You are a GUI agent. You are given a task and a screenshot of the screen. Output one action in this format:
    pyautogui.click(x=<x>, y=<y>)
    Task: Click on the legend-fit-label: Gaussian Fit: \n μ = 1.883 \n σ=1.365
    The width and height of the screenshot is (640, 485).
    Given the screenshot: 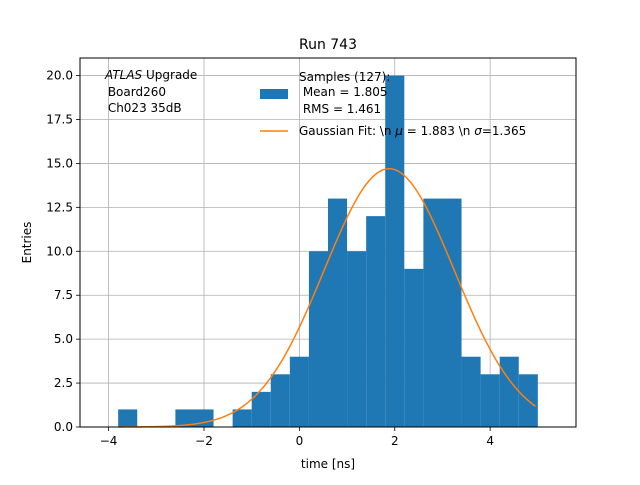 What is the action you would take?
    pyautogui.click(x=412, y=131)
    